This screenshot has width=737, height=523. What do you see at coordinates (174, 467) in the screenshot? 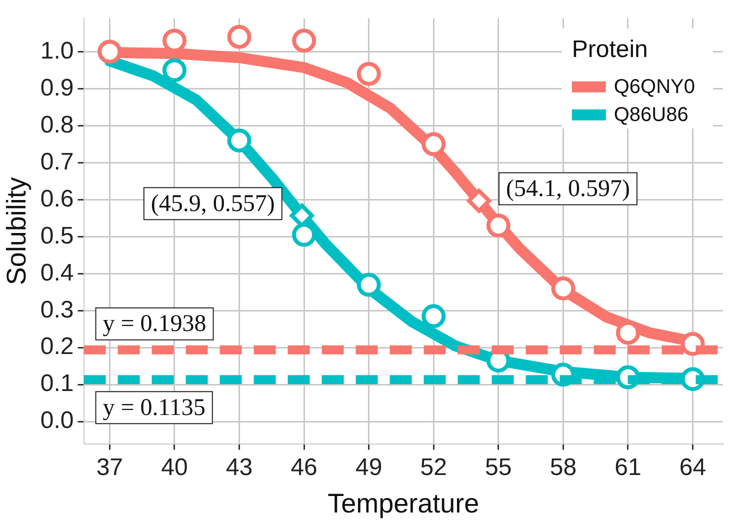
I see `x-tick-label: 40` at bounding box center [174, 467].